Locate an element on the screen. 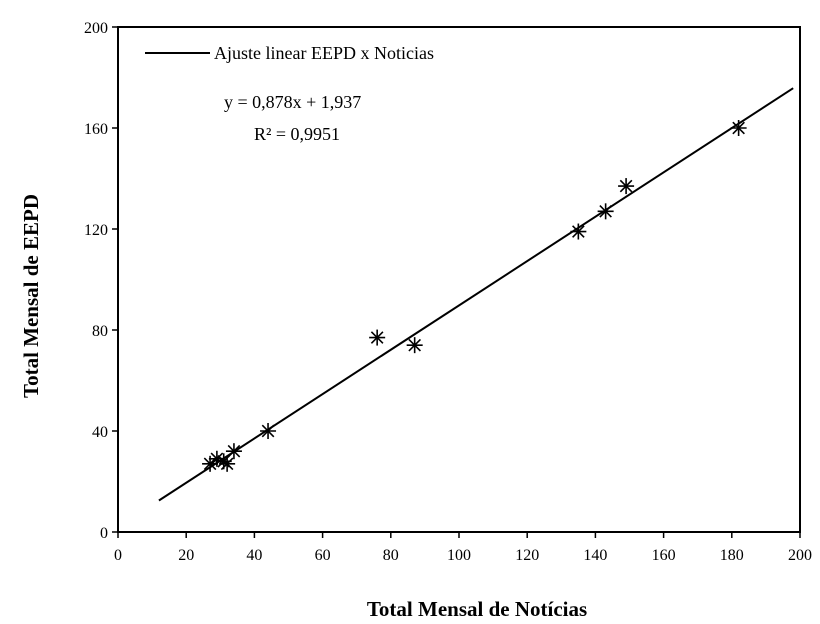 The image size is (820, 624). x-tick-label: 40 is located at coordinates (254, 555).